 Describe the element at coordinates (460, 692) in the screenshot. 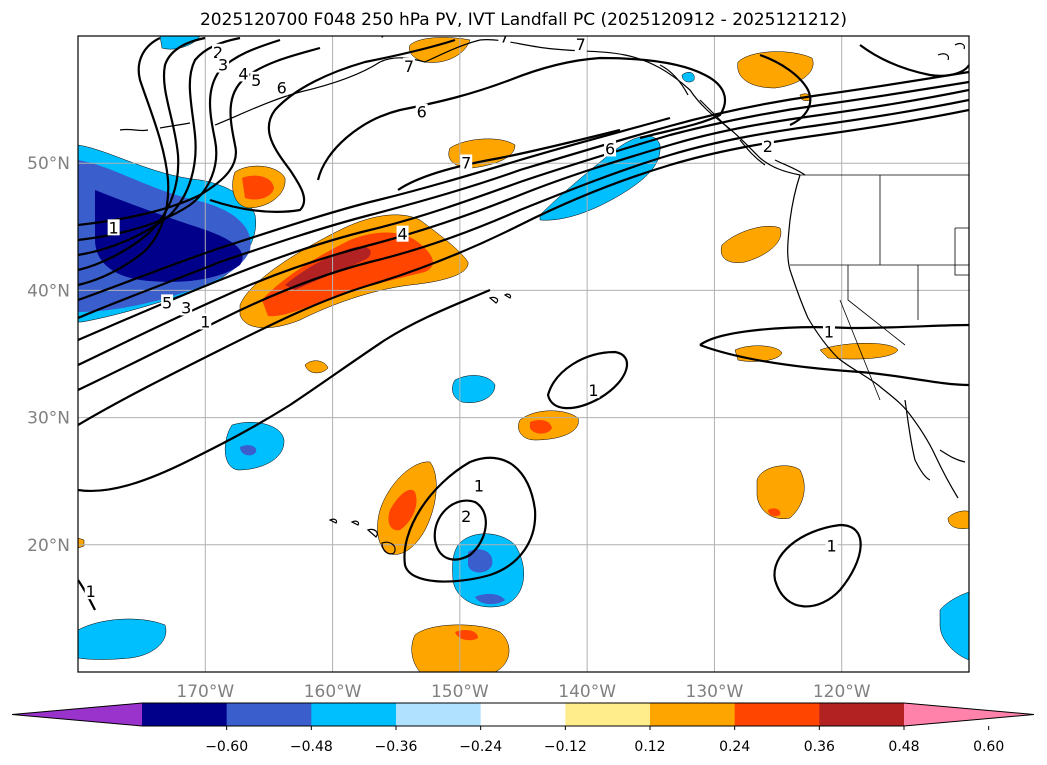

I see `lon-tick-label: 150°W` at that location.